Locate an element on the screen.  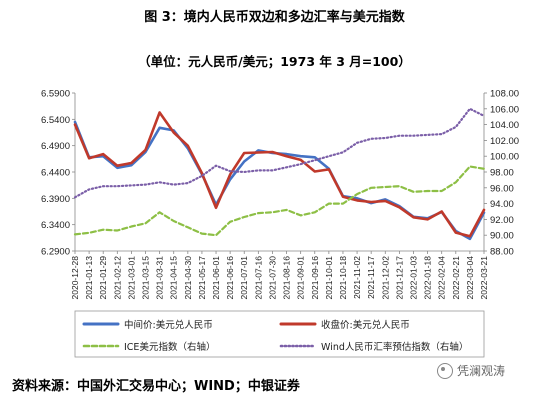
x-tick-label: 2021-07-16 is located at coordinates (258, 278).